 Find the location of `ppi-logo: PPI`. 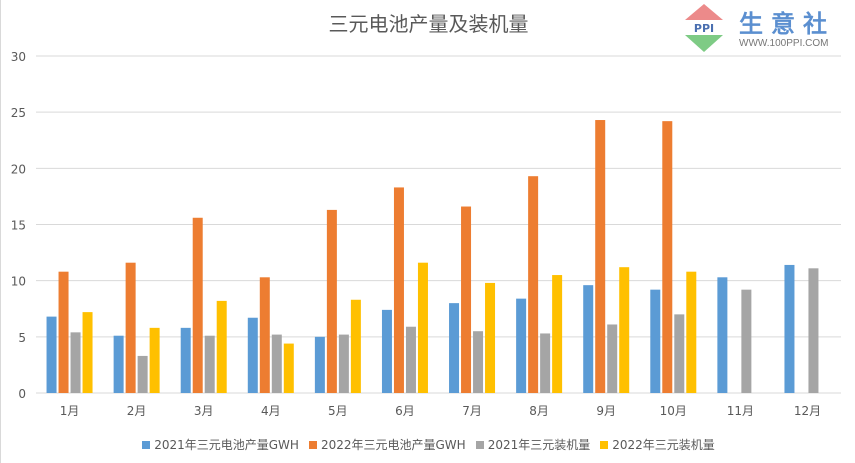

ppi-logo: PPI is located at coordinates (704, 28).